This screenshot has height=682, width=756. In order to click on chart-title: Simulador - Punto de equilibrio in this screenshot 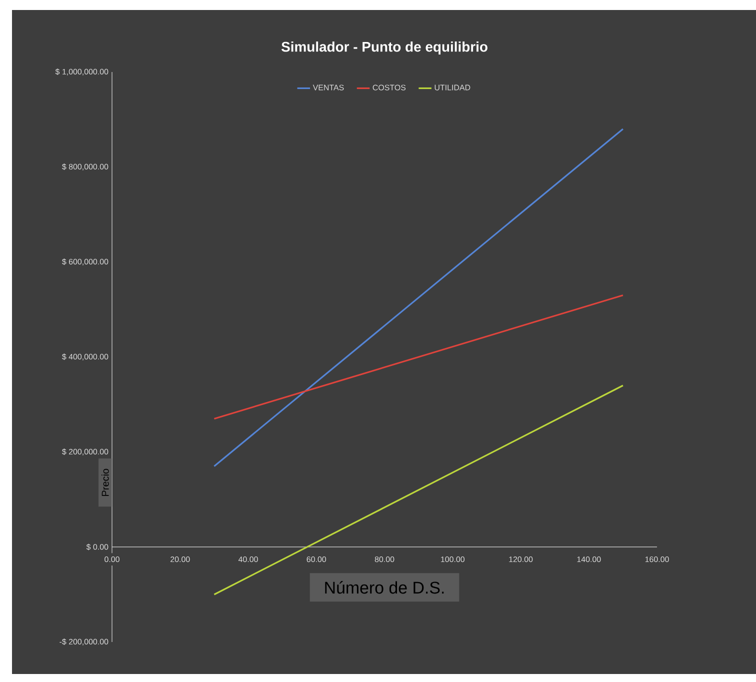, I will do `click(384, 48)`.